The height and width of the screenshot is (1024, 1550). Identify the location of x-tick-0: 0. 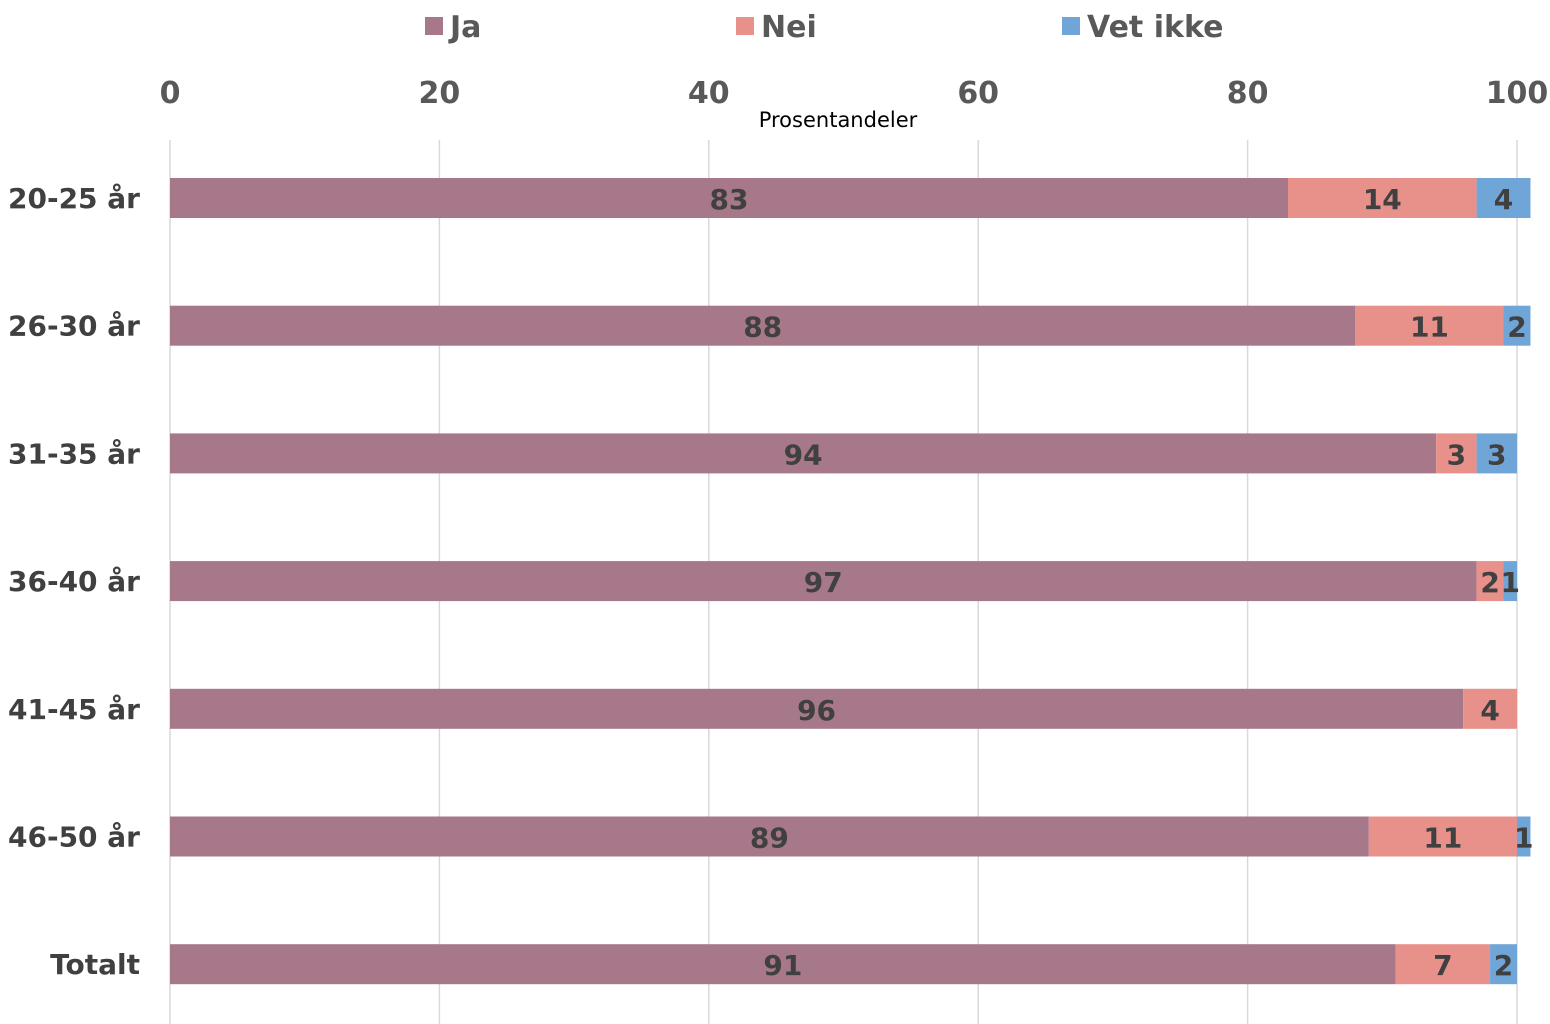
(170, 93).